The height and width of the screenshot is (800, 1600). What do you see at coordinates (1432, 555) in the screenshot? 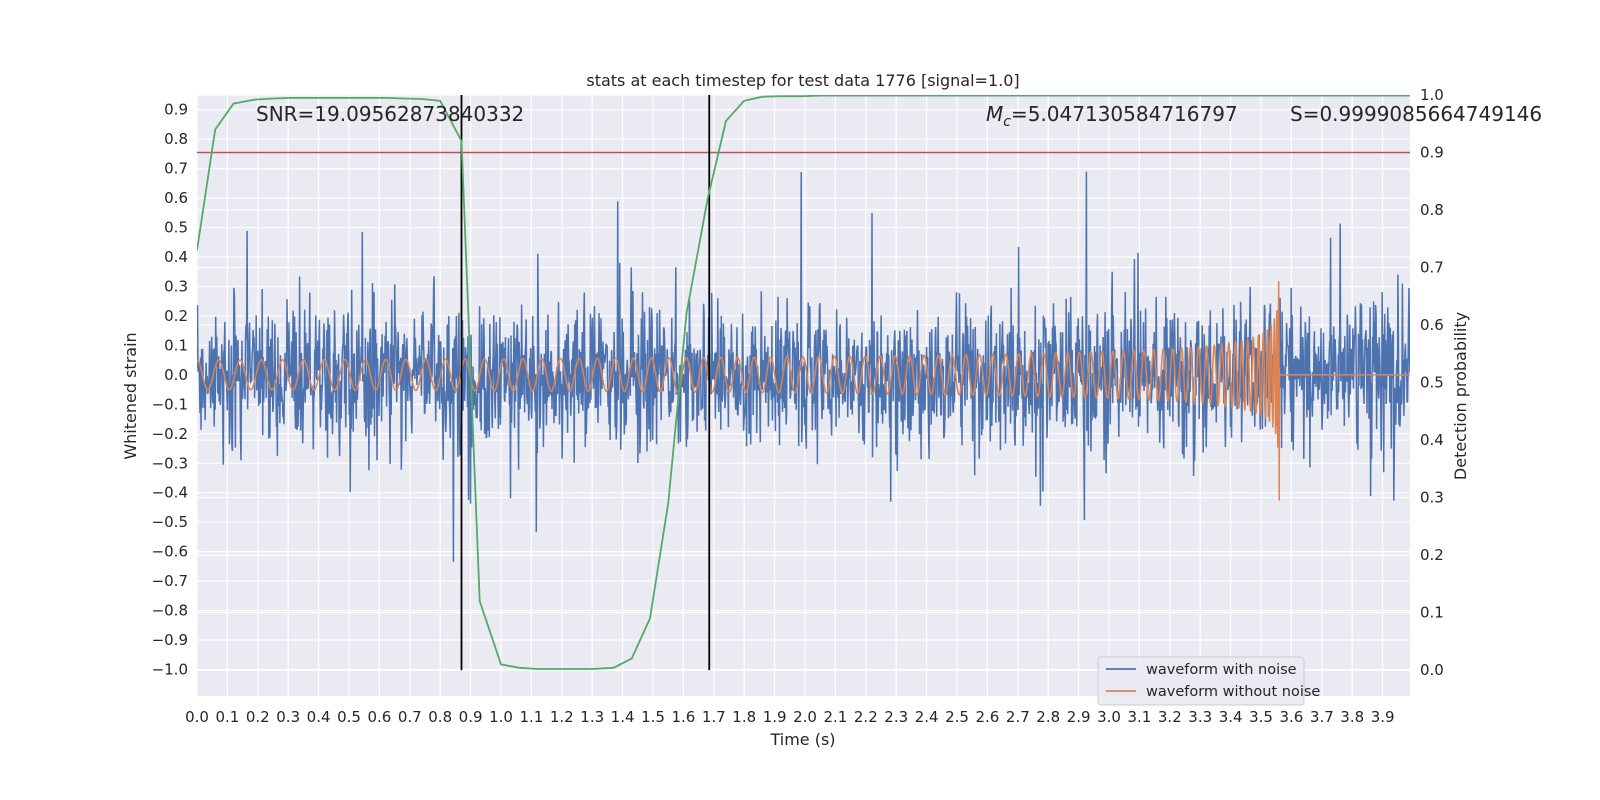
I see `y2-tick-label: 0.2` at bounding box center [1432, 555].